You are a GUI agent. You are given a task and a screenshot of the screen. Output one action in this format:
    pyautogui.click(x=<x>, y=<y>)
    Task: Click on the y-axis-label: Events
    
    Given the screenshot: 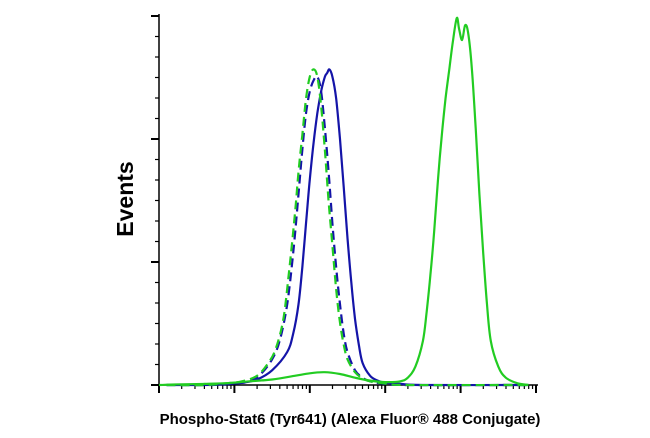 What is the action you would take?
    pyautogui.click(x=125, y=198)
    